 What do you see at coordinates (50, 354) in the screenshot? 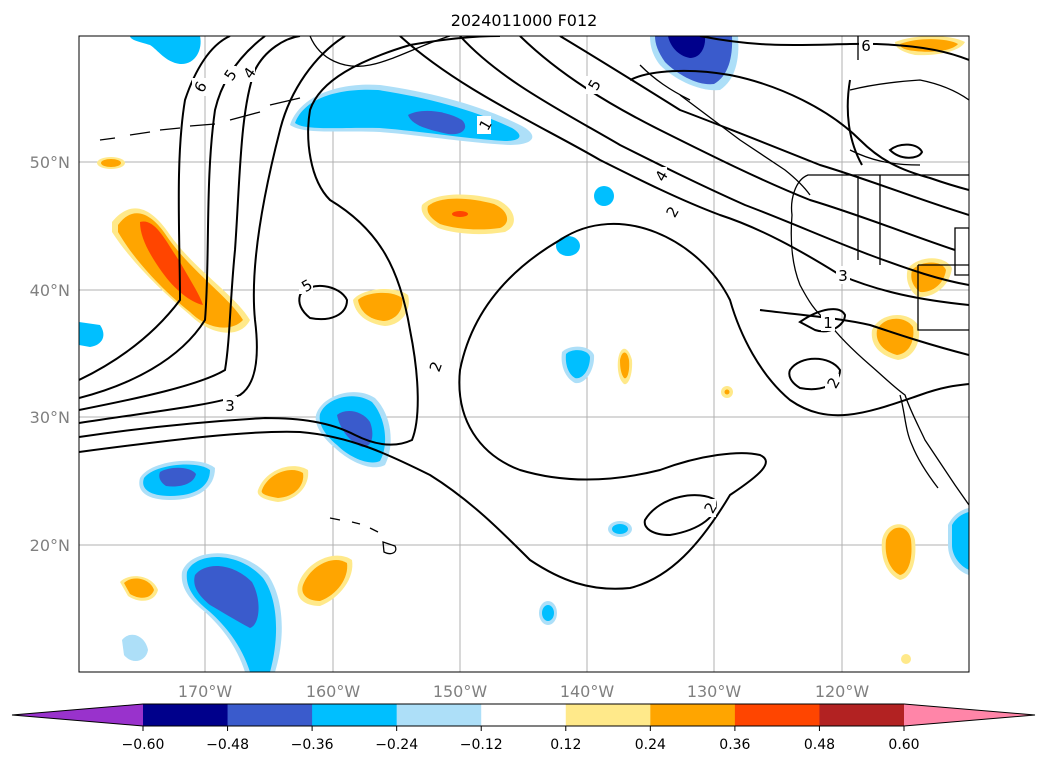
I see `latitude-labels: 50°N 40°N 30°N 20°N` at bounding box center [50, 354].